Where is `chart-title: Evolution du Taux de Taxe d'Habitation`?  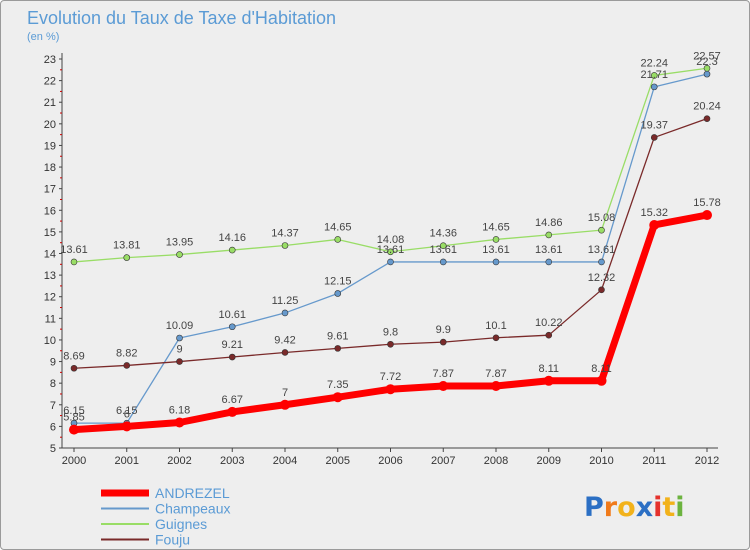
chart-title: Evolution du Taux de Taxe d'Habitation is located at coordinates (181, 18).